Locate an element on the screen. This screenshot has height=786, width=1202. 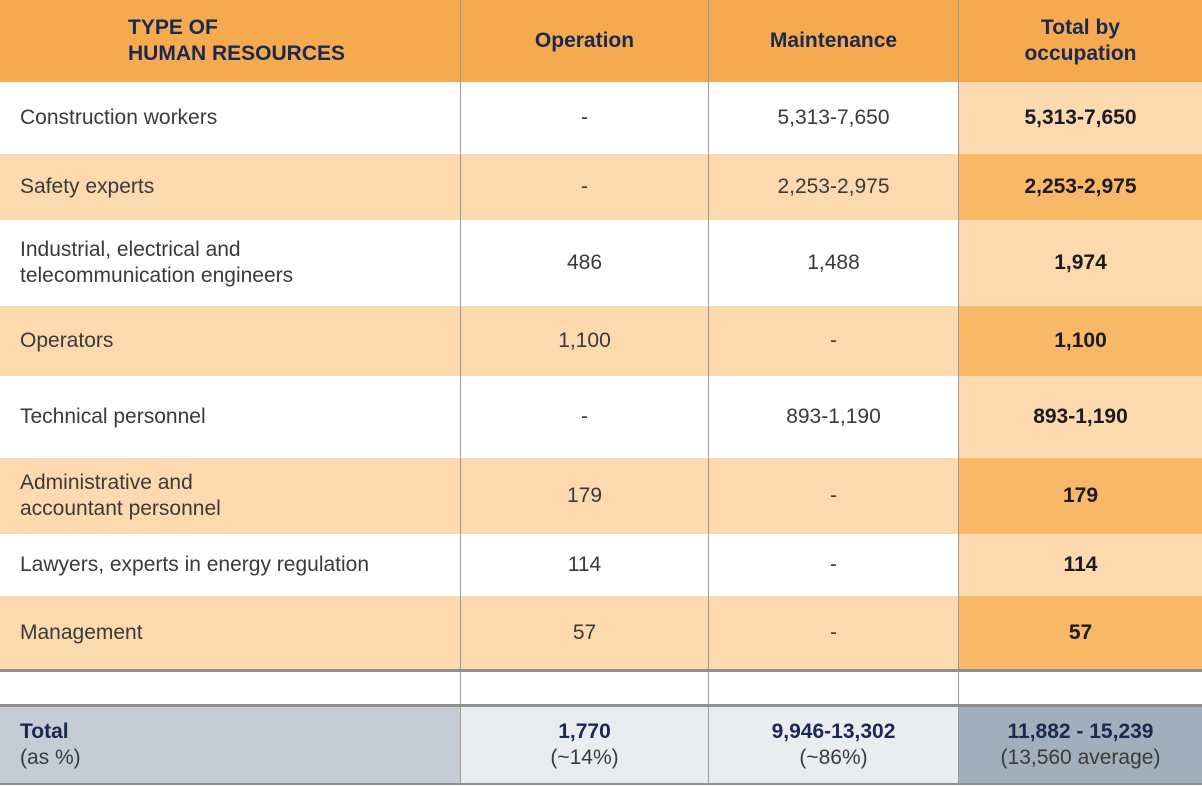
total-value: 11,882 - 15,239 is located at coordinates (1080, 731).